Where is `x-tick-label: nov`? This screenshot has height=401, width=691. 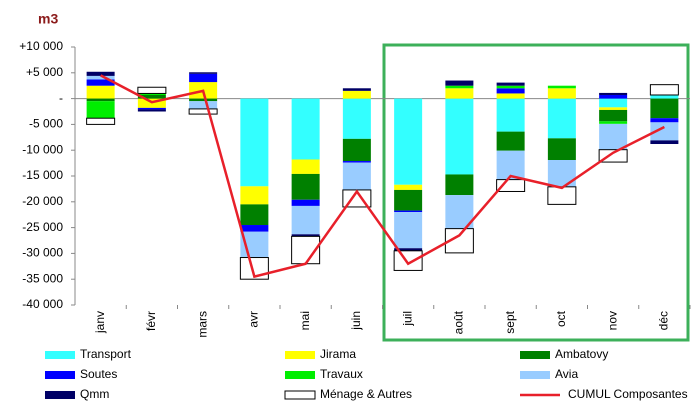 x-tick-label: nov is located at coordinates (612, 320).